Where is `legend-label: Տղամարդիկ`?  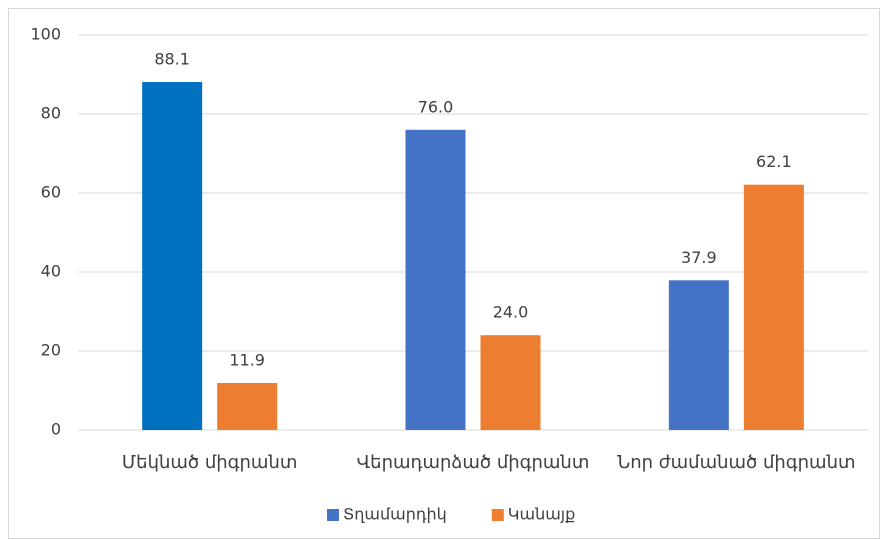
legend-label: Տղամարդիկ is located at coordinates (395, 514).